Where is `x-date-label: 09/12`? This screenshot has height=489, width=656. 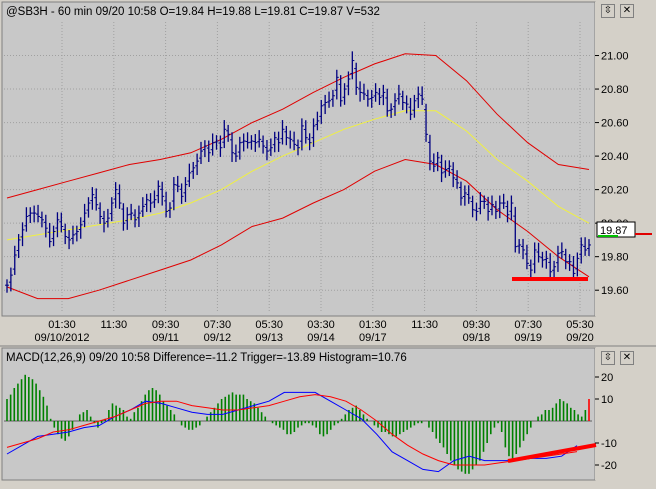 x-date-label: 09/12 is located at coordinates (218, 338).